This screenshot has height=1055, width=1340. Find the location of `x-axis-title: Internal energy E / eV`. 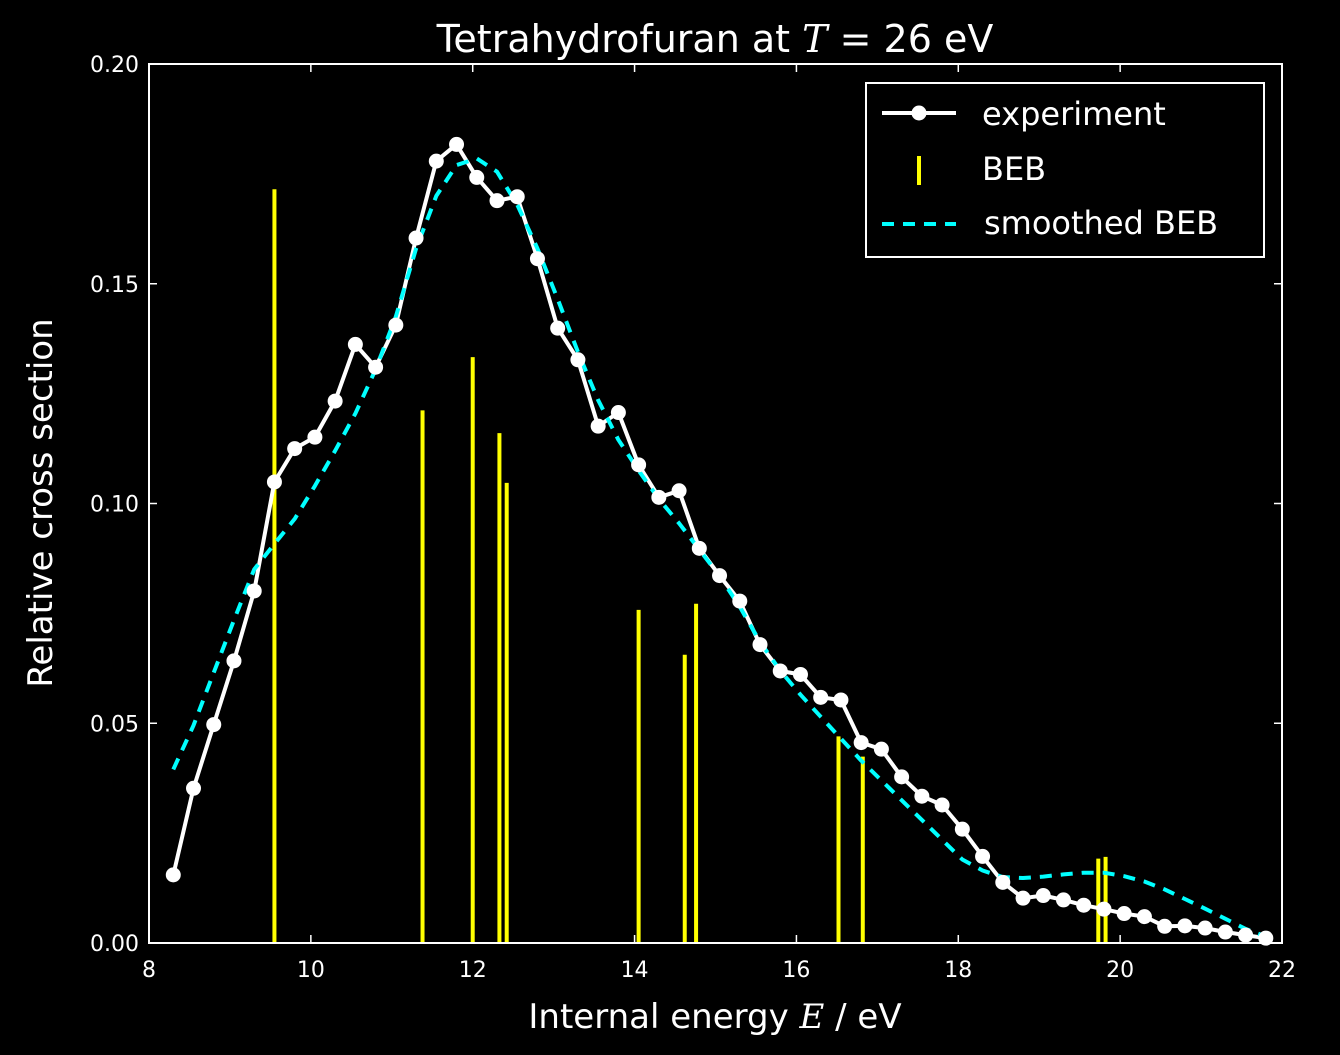

x-axis-title: Internal energy E / eV is located at coordinates (714, 1017).